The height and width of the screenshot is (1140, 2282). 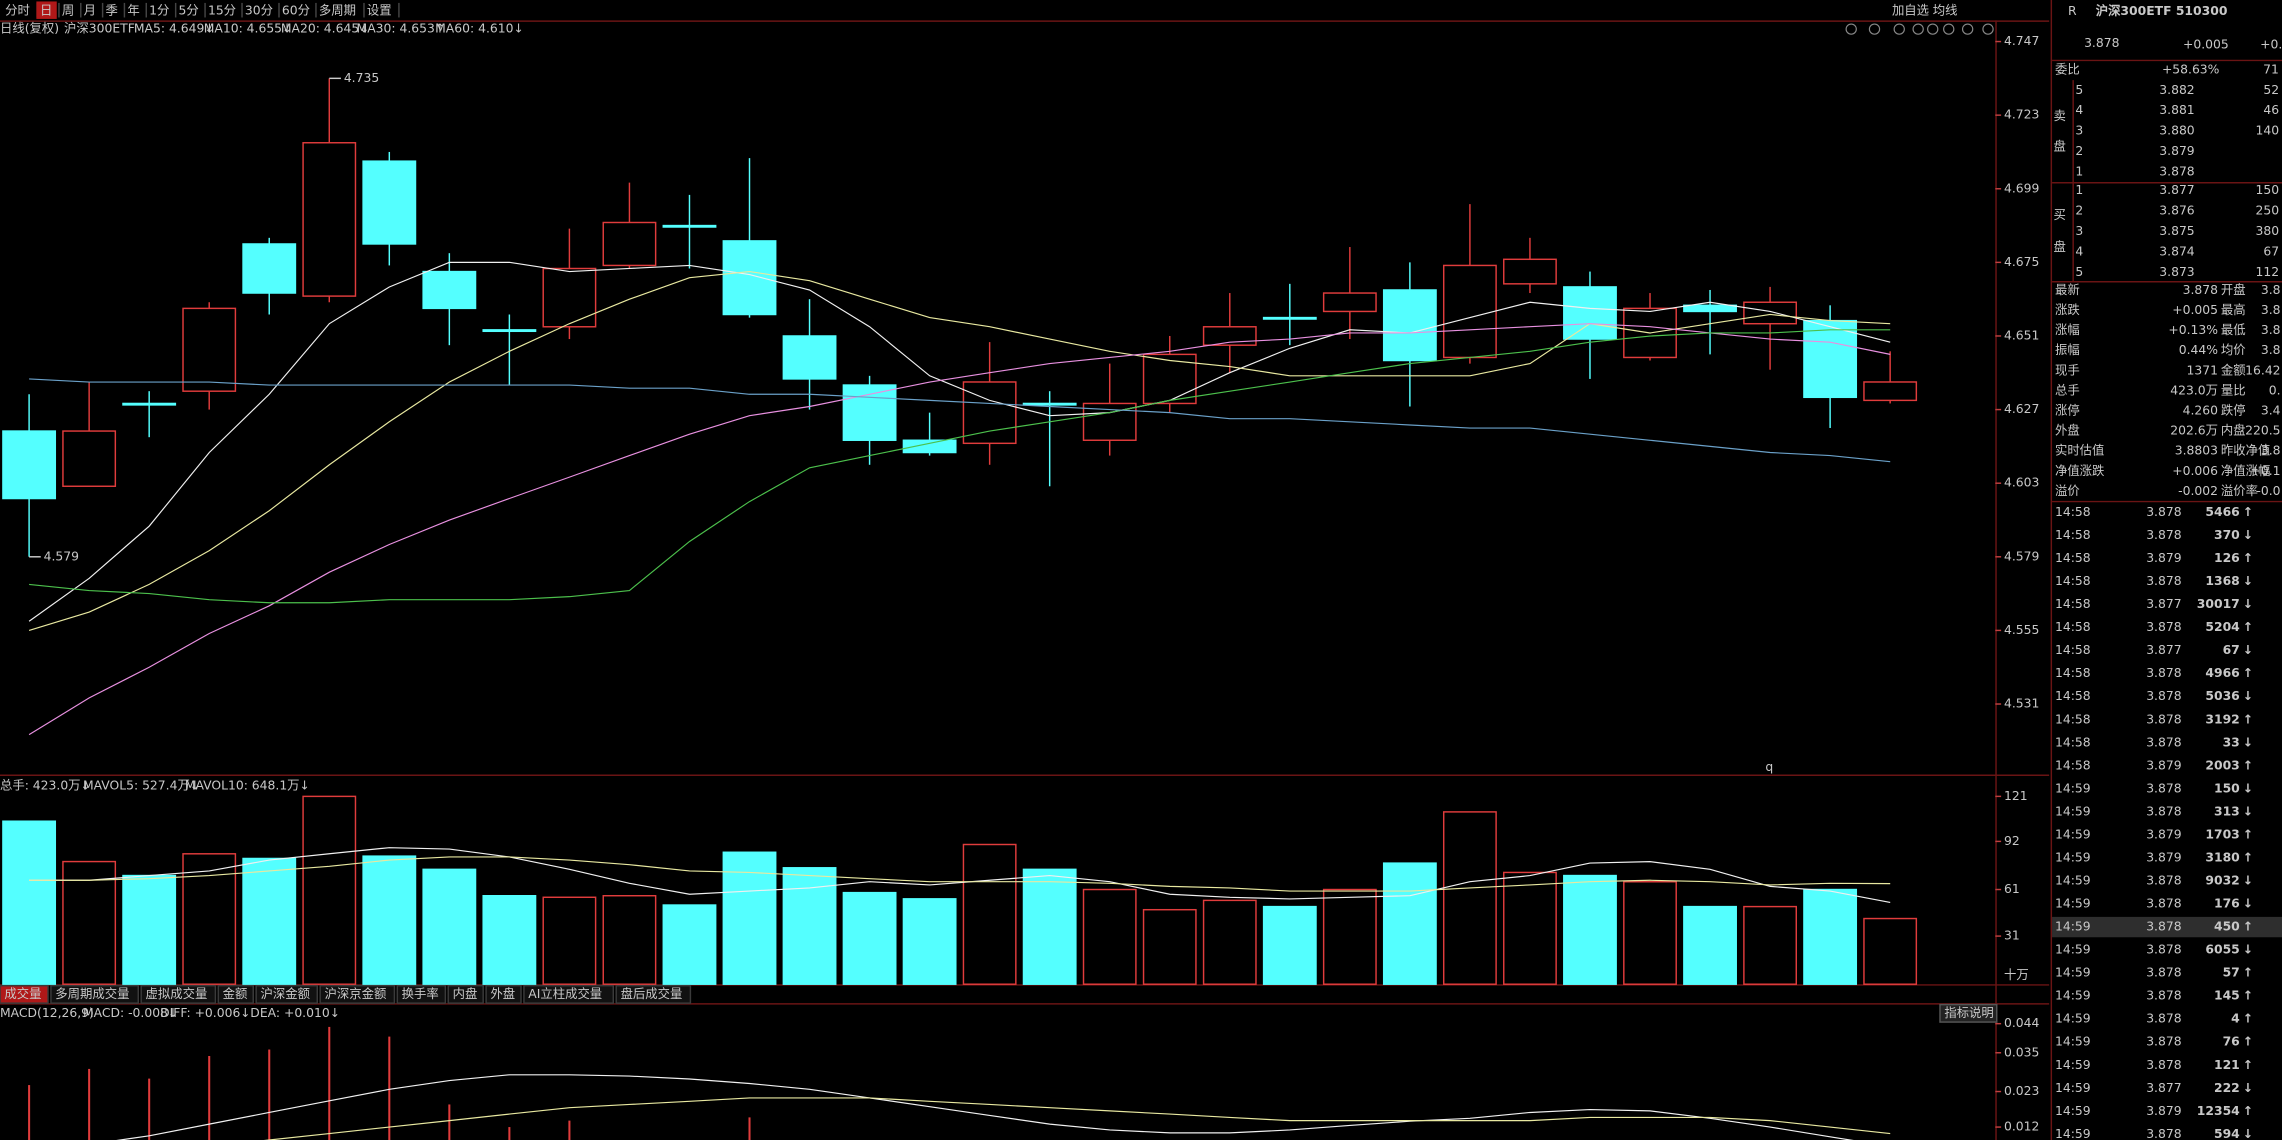 I want to click on period-tab: 分时, so click(x=17, y=10).